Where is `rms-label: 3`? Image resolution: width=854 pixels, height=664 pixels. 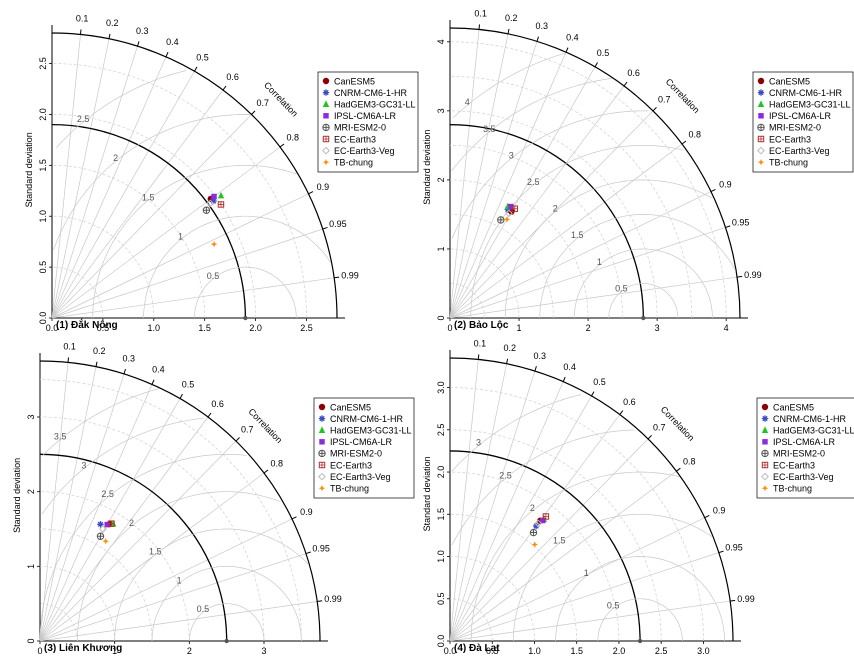 rms-label: 3 is located at coordinates (83, 465).